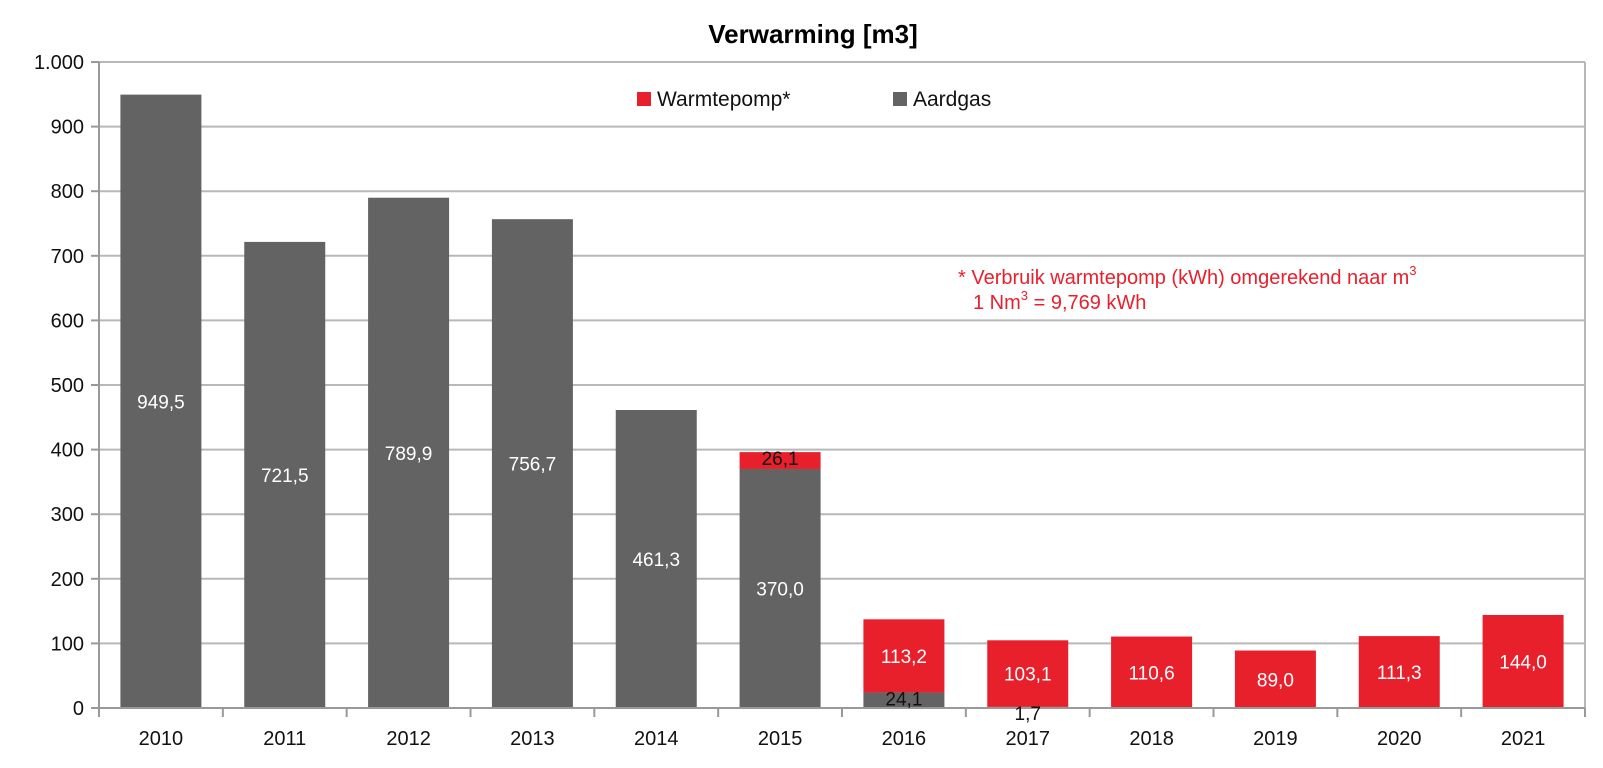 The image size is (1603, 768). Describe the element at coordinates (1412, 270) in the screenshot. I see `note-line-1-superscript: 3` at that location.